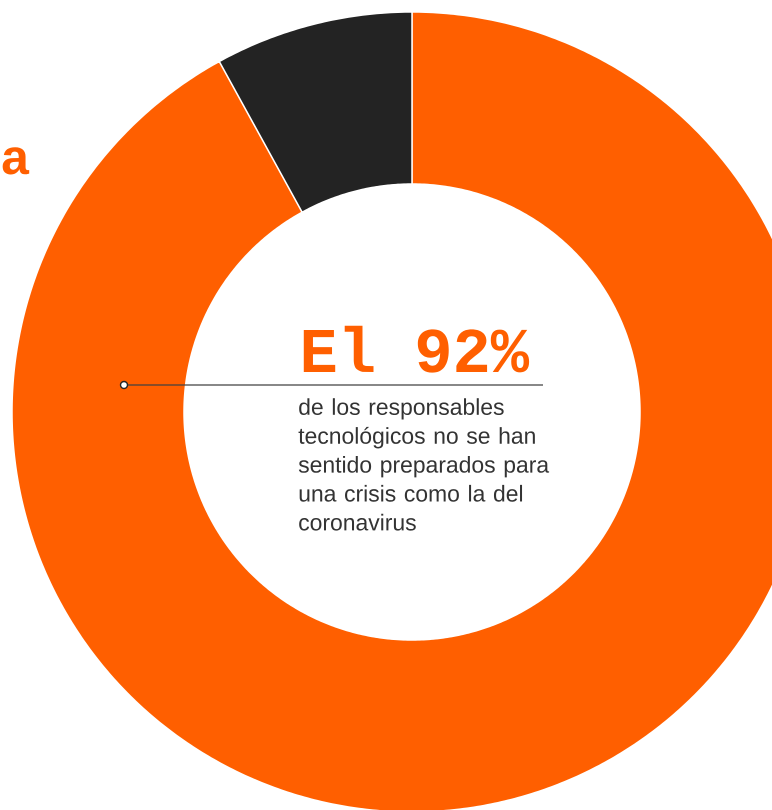 The height and width of the screenshot is (810, 772). What do you see at coordinates (16, 160) in the screenshot?
I see `text: a` at bounding box center [16, 160].